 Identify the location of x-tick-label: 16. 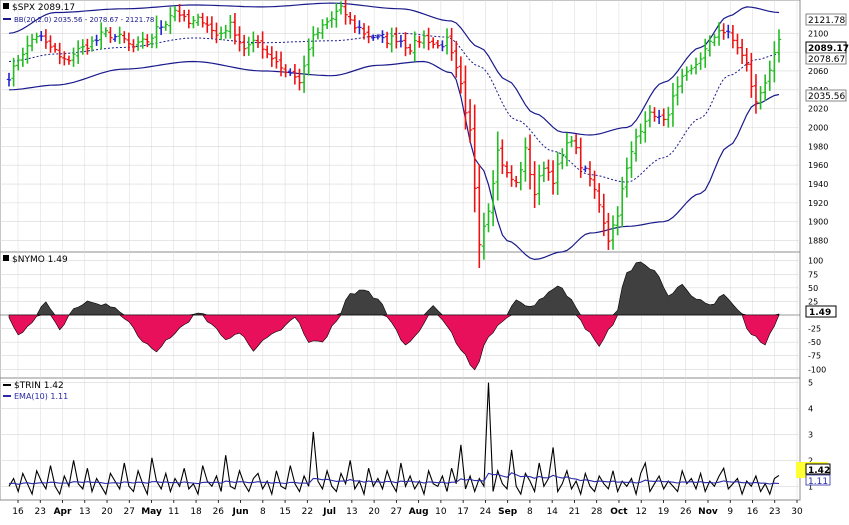
(753, 512).